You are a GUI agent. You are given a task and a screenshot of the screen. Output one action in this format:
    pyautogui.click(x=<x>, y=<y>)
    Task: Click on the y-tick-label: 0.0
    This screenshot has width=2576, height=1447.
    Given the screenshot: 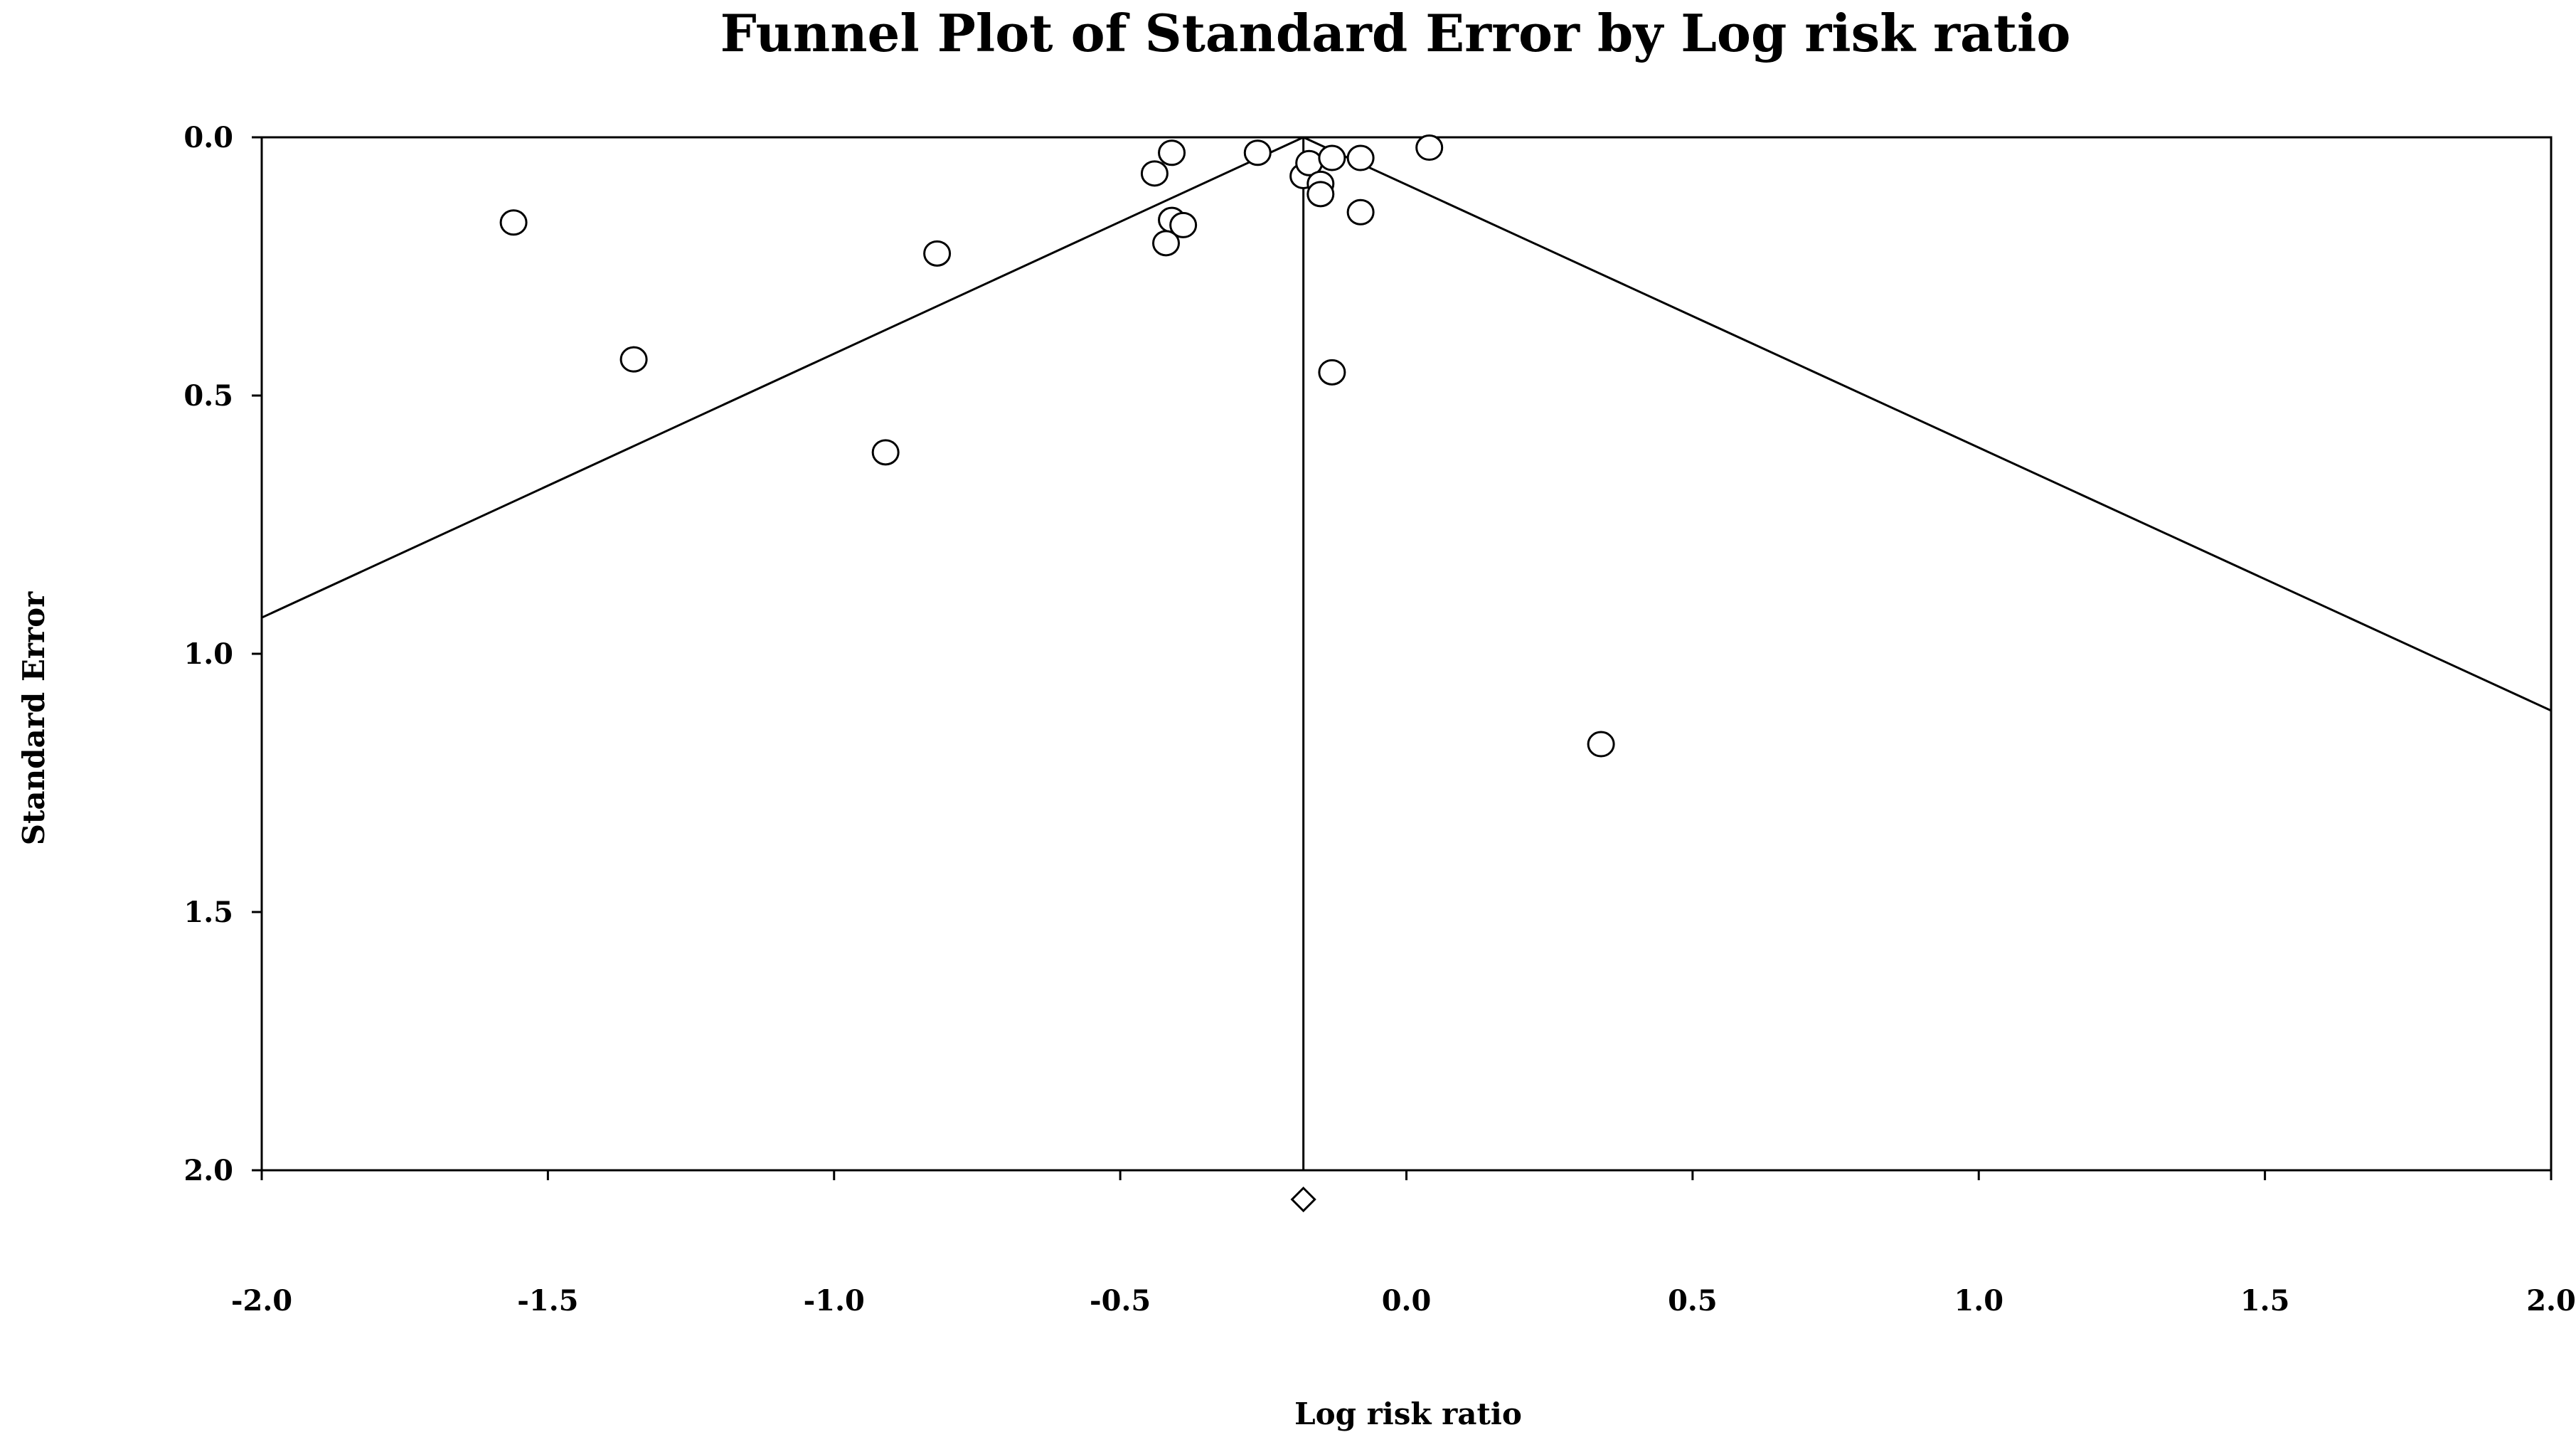 What is the action you would take?
    pyautogui.click(x=208, y=138)
    